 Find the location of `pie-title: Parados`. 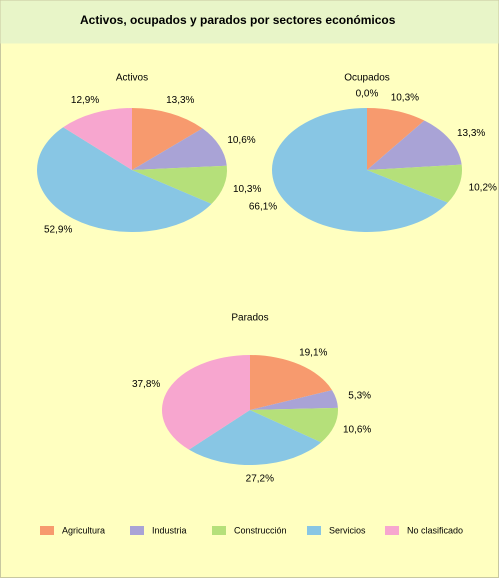

pie-title: Parados is located at coordinates (249, 318).